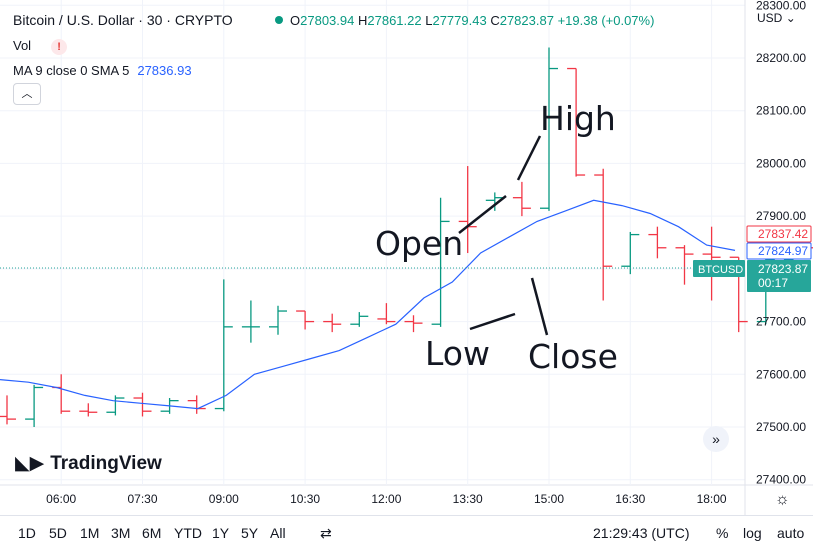 This screenshot has width=813, height=548. What do you see at coordinates (549, 499) in the screenshot?
I see `x-tick-label: 15:00` at bounding box center [549, 499].